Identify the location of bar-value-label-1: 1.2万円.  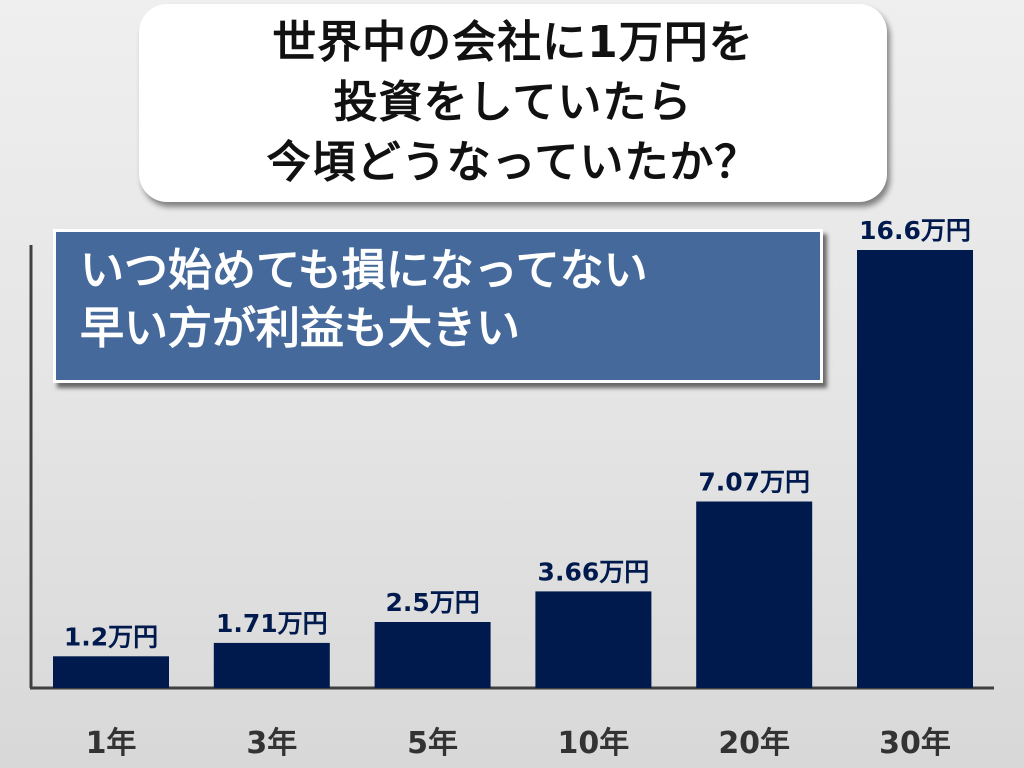
(111, 636).